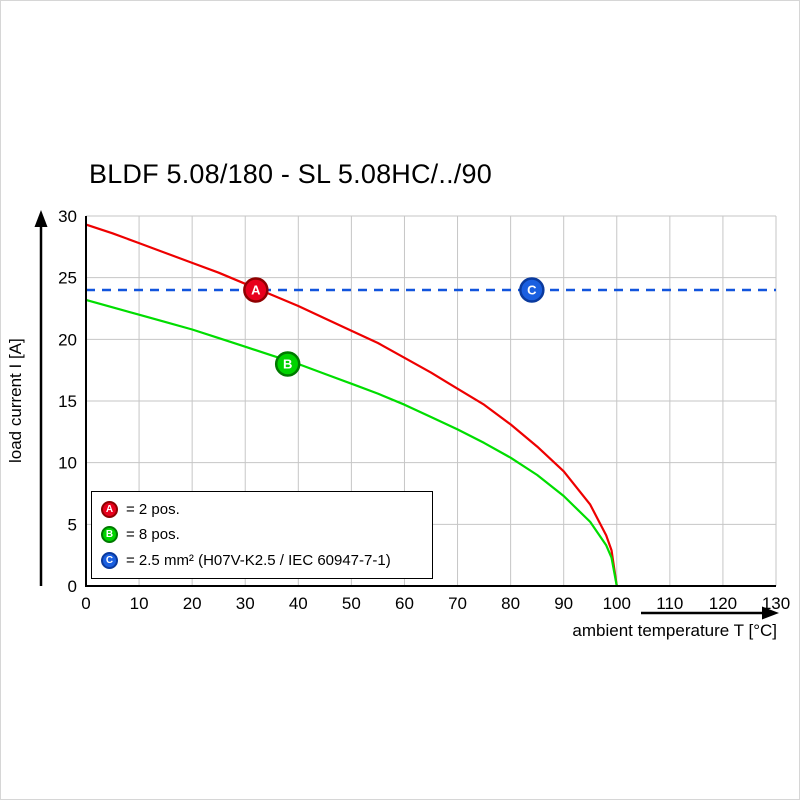 The width and height of the screenshot is (800, 800). What do you see at coordinates (109, 560) in the screenshot?
I see `legend-badge-c: C` at bounding box center [109, 560].